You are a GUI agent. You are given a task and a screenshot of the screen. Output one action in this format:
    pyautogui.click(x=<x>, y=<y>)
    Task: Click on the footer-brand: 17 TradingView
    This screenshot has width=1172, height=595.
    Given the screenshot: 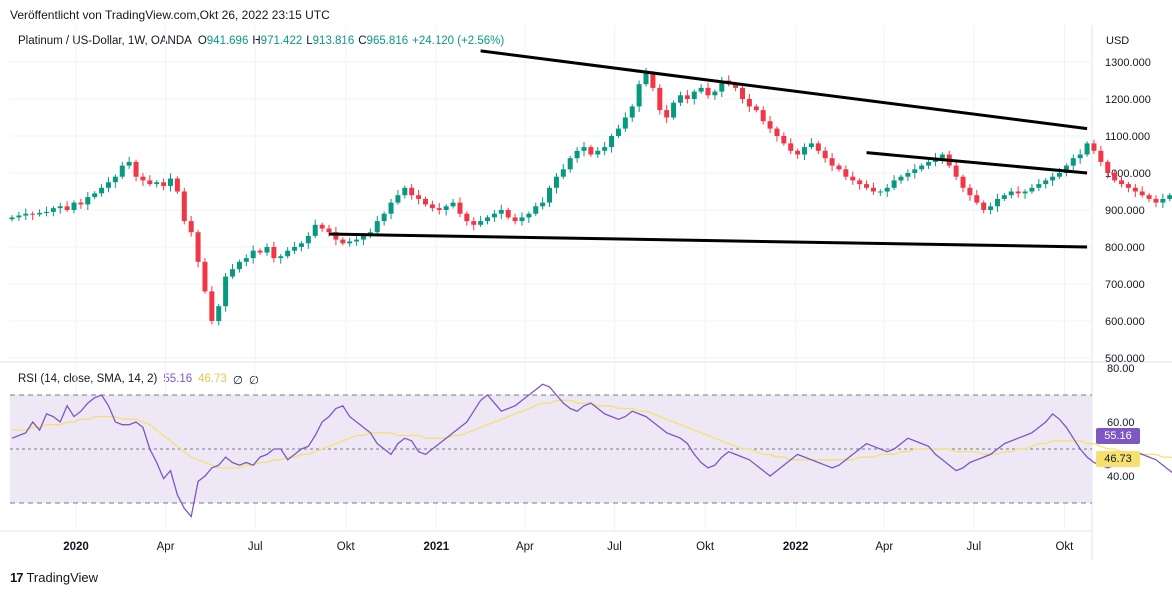 What is the action you would take?
    pyautogui.click(x=54, y=577)
    